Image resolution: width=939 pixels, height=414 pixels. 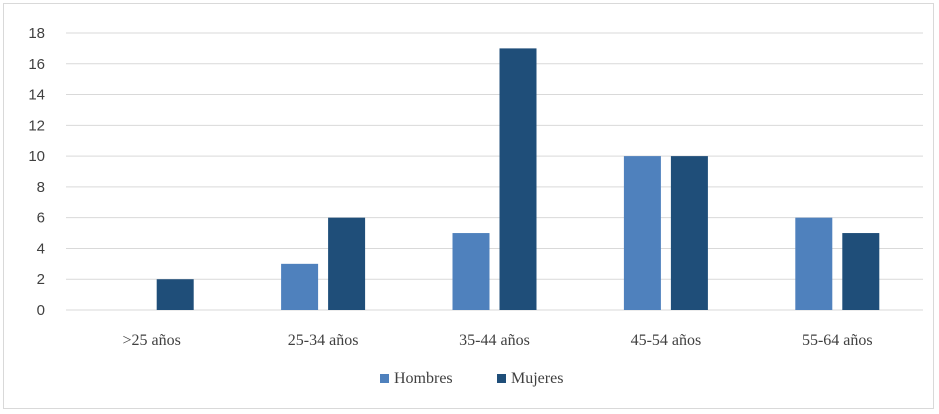 I want to click on legend-label-hombres: Hombres, so click(x=423, y=378).